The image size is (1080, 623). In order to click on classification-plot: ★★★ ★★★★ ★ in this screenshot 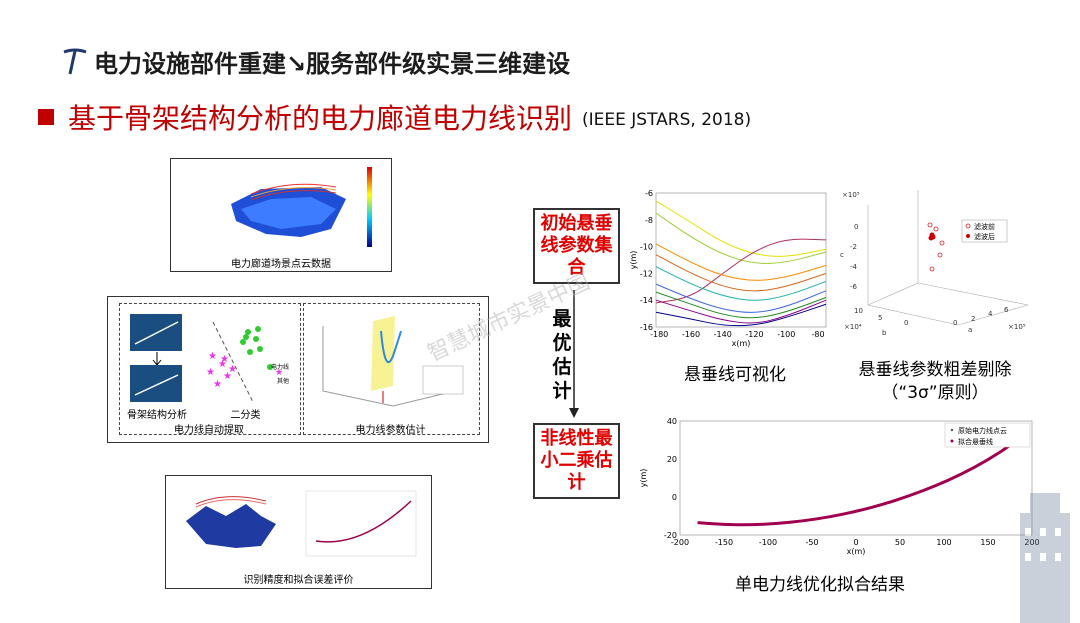, I will do `click(244, 362)`.